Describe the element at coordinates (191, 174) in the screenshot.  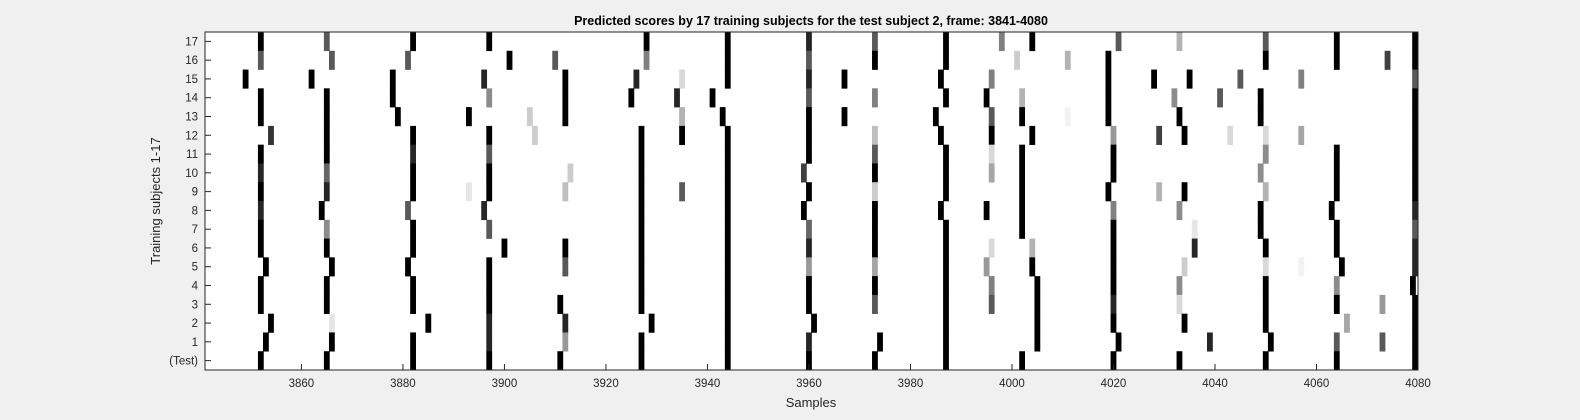
I see `y-tick-label: 10` at that location.